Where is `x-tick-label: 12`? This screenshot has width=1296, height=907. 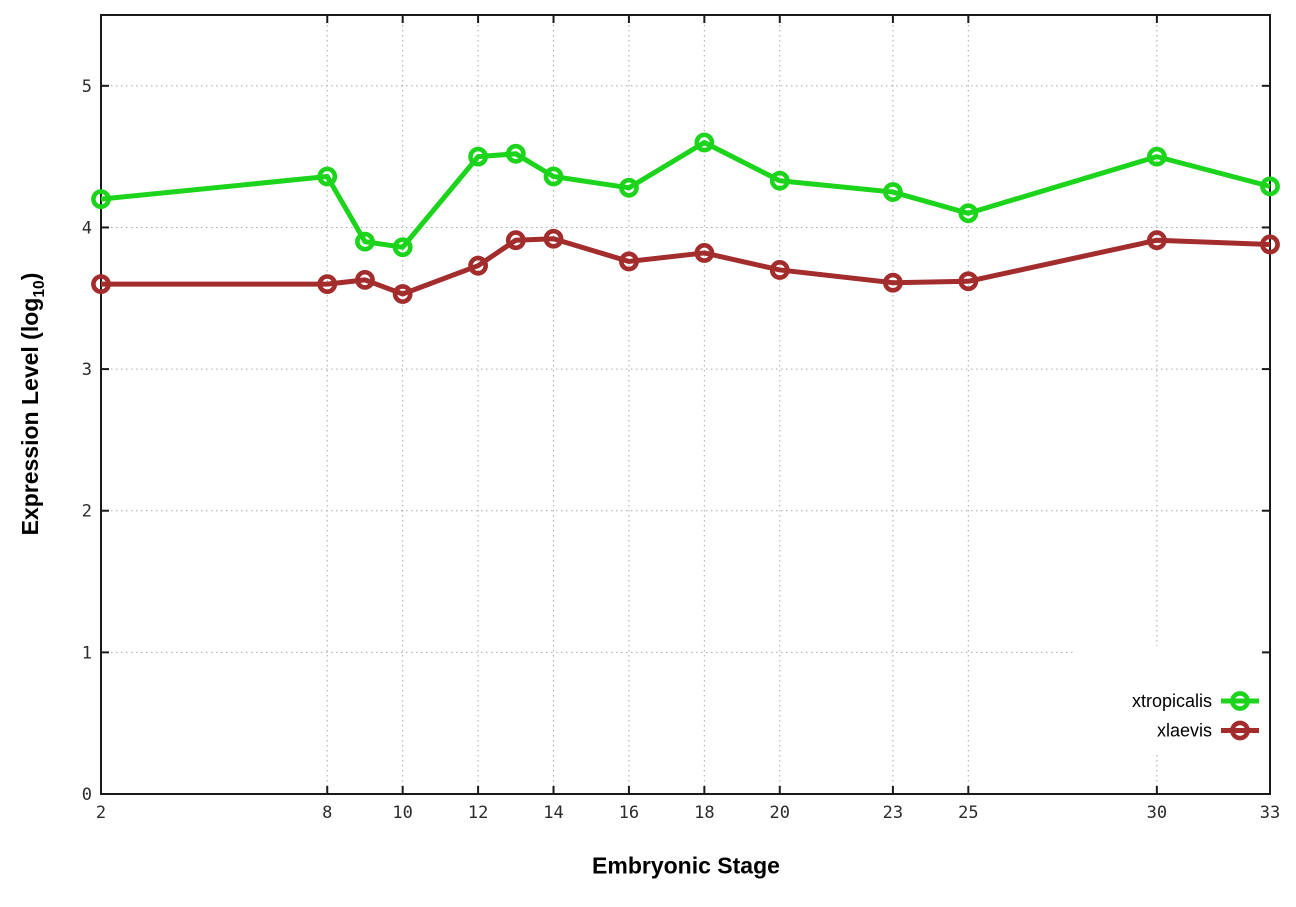
x-tick-label: 12 is located at coordinates (478, 813).